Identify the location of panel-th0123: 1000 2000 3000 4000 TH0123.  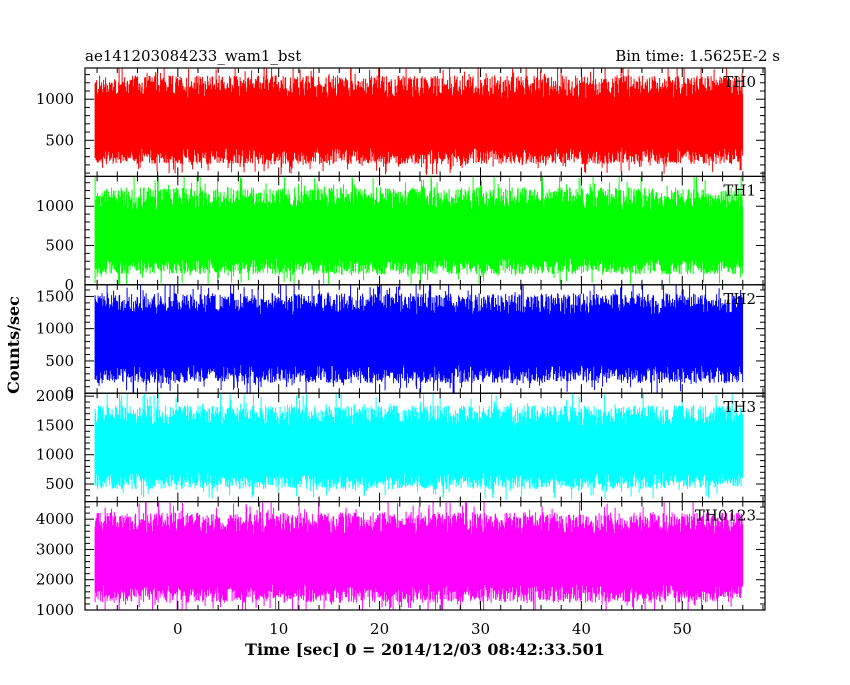
(401, 560).